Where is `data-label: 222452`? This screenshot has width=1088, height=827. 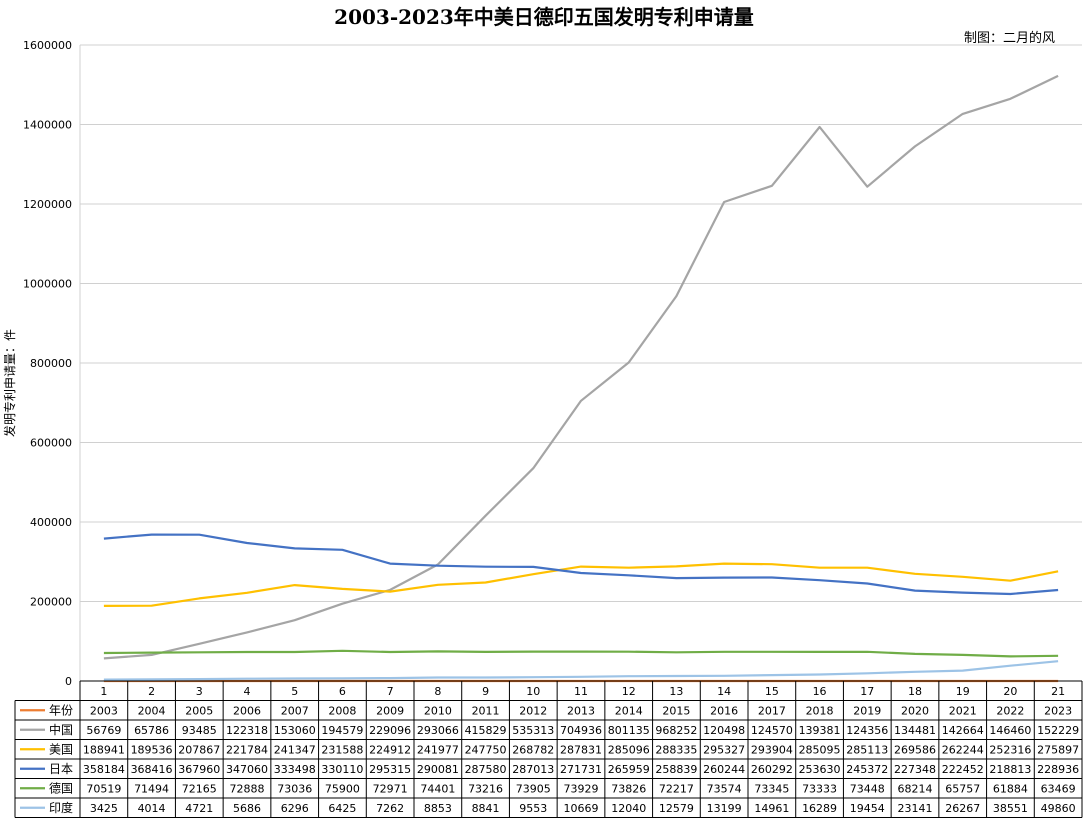 data-label: 222452 is located at coordinates (963, 769).